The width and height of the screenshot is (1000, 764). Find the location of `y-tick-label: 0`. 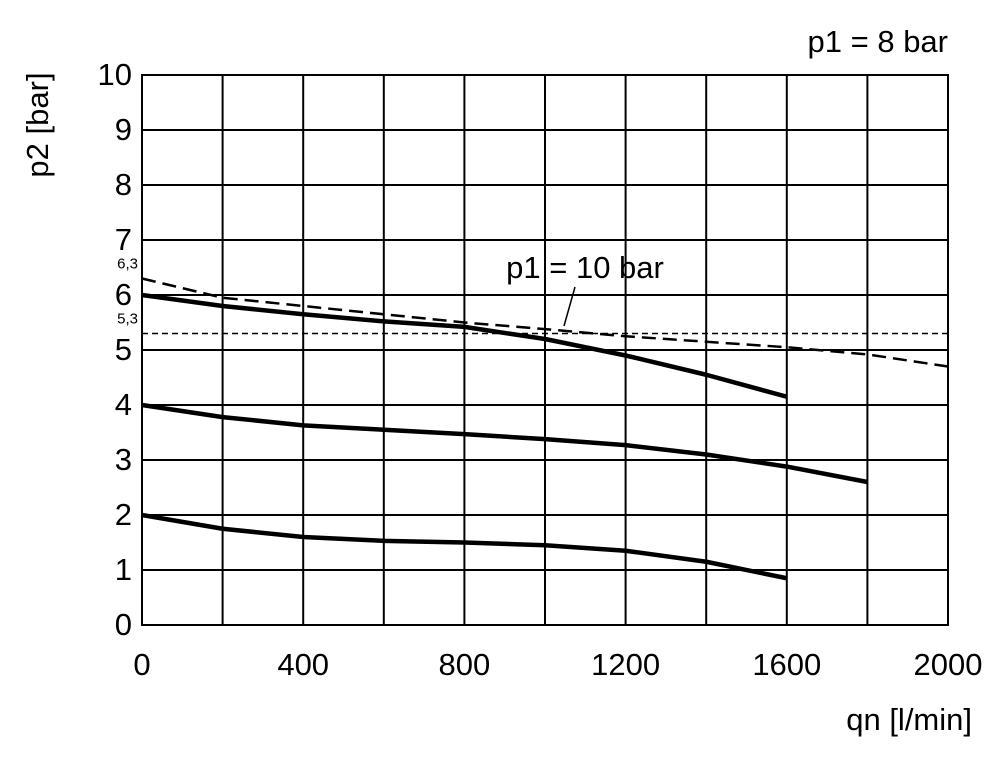

y-tick-label: 0 is located at coordinates (123, 624).